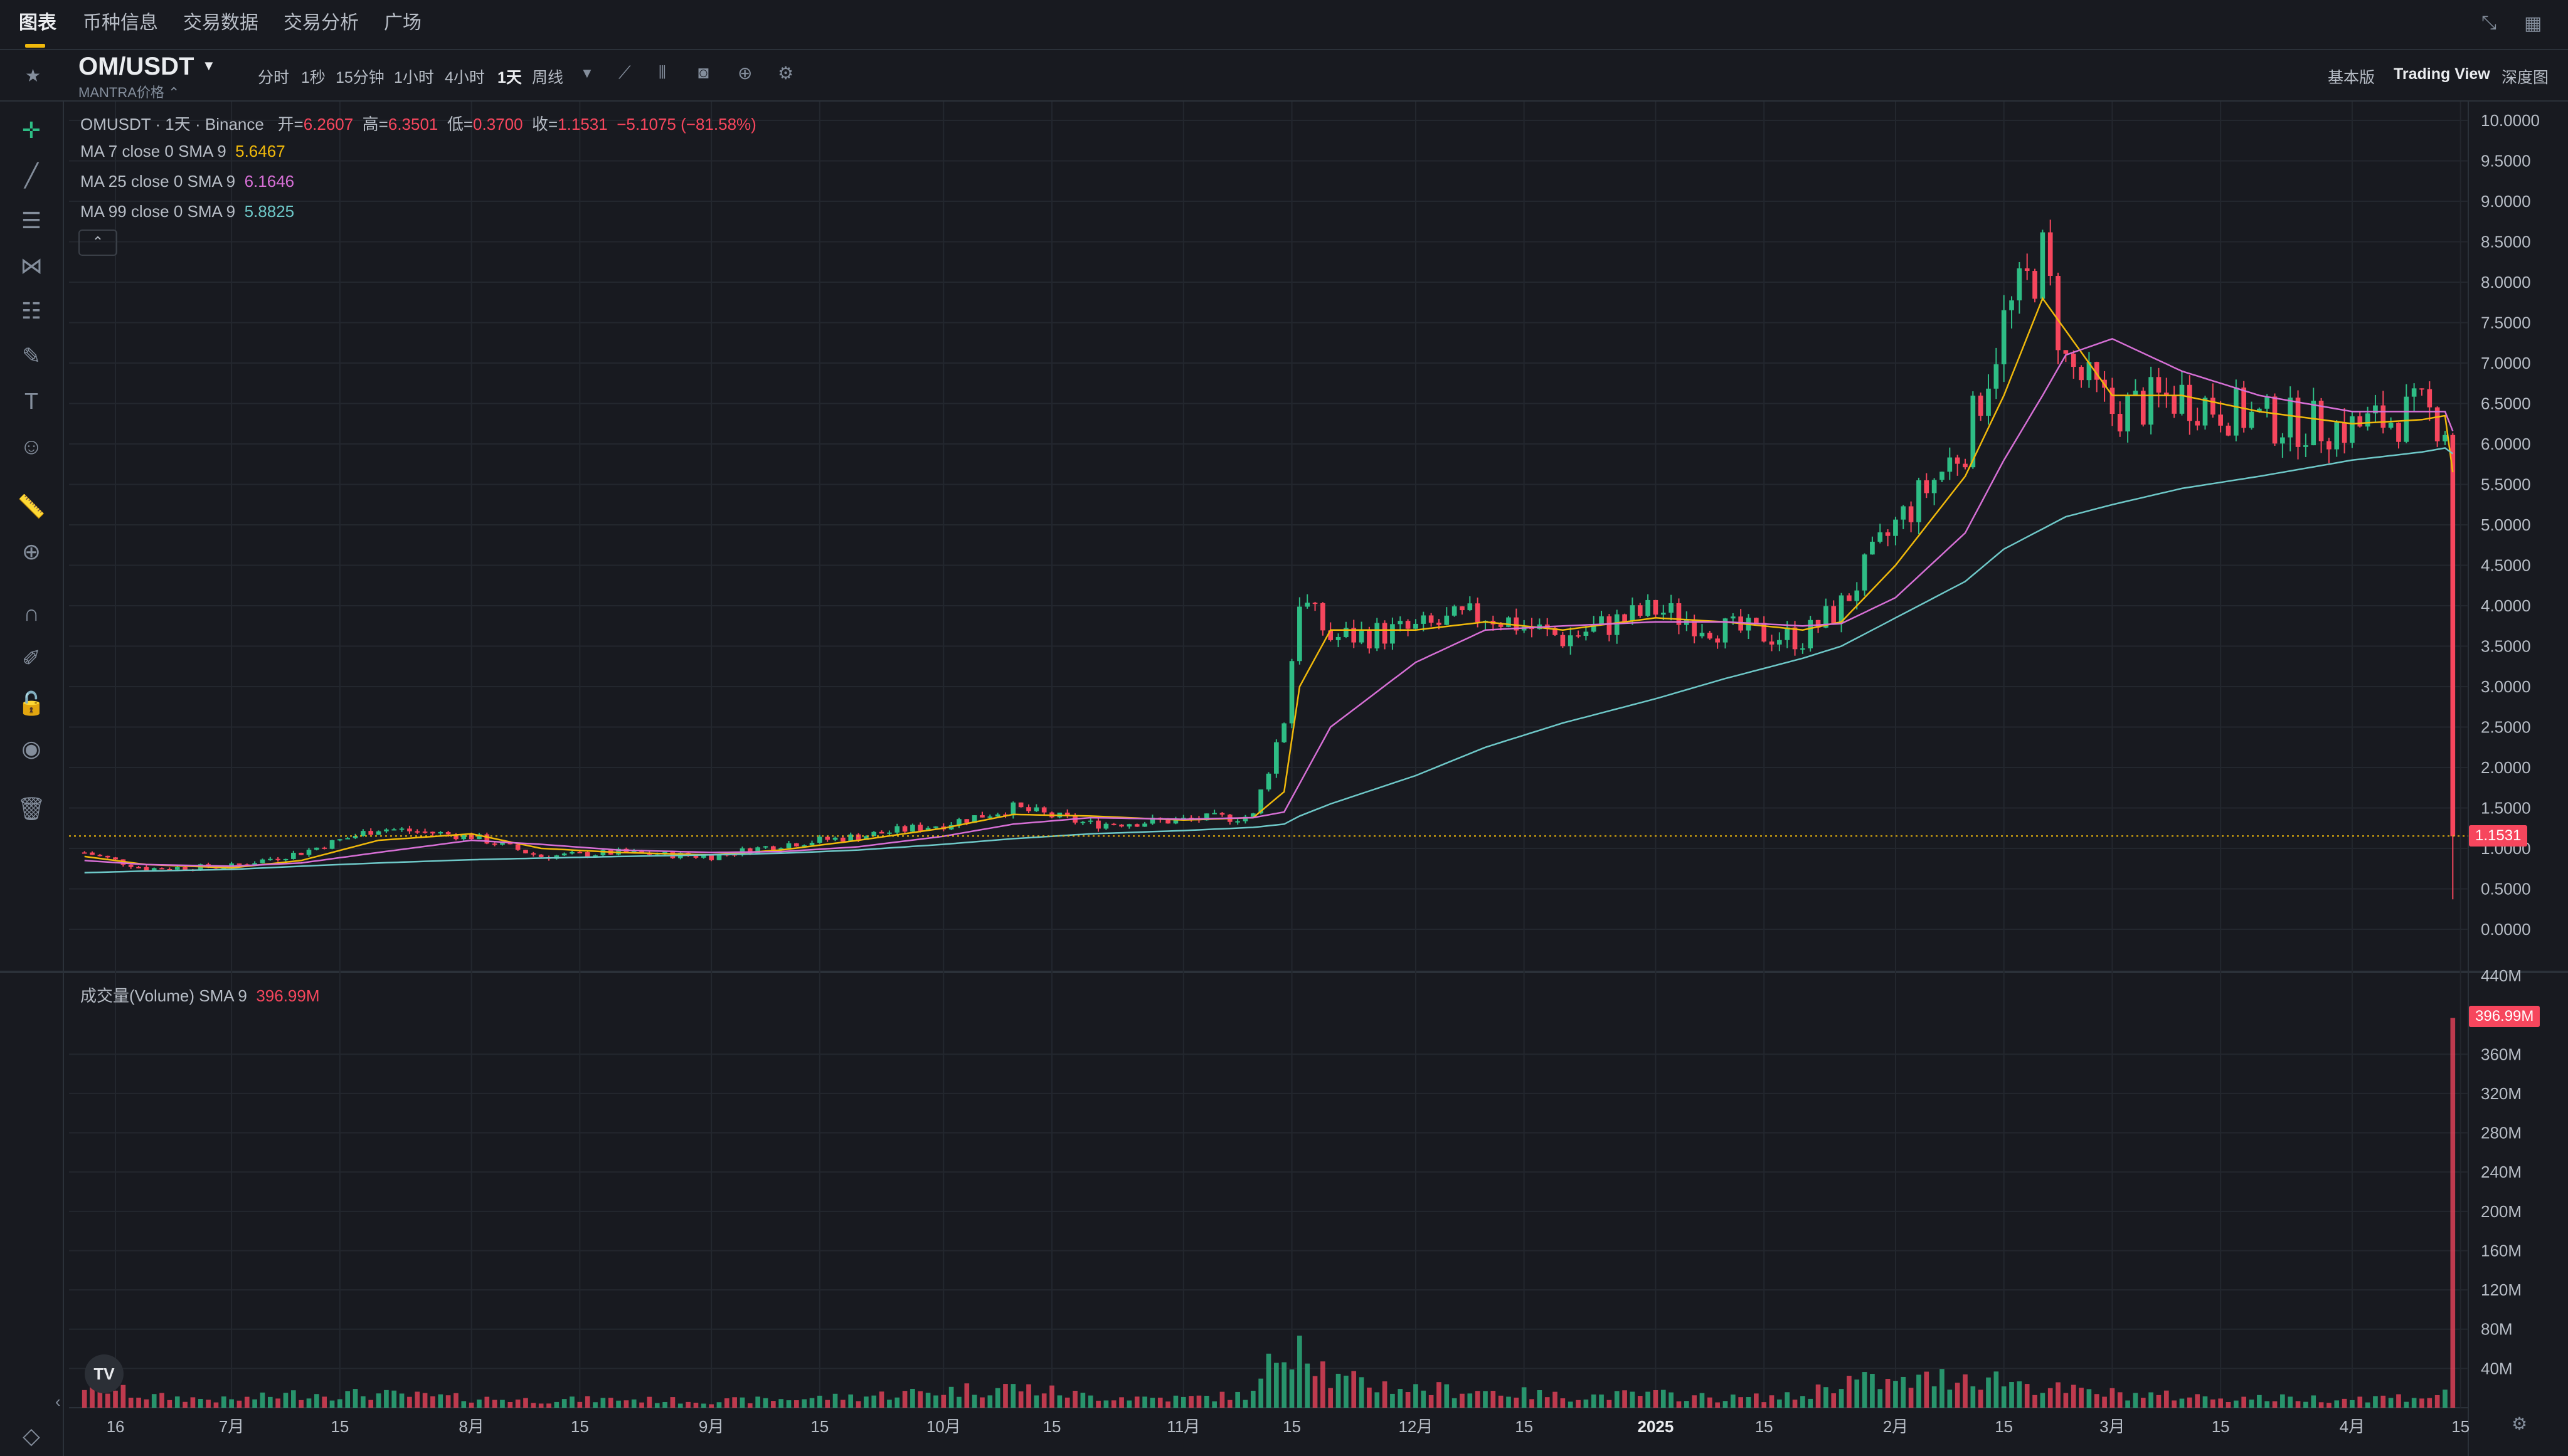 This screenshot has width=2568, height=1456. What do you see at coordinates (703, 73) in the screenshot?
I see `camera-icon: ◙` at bounding box center [703, 73].